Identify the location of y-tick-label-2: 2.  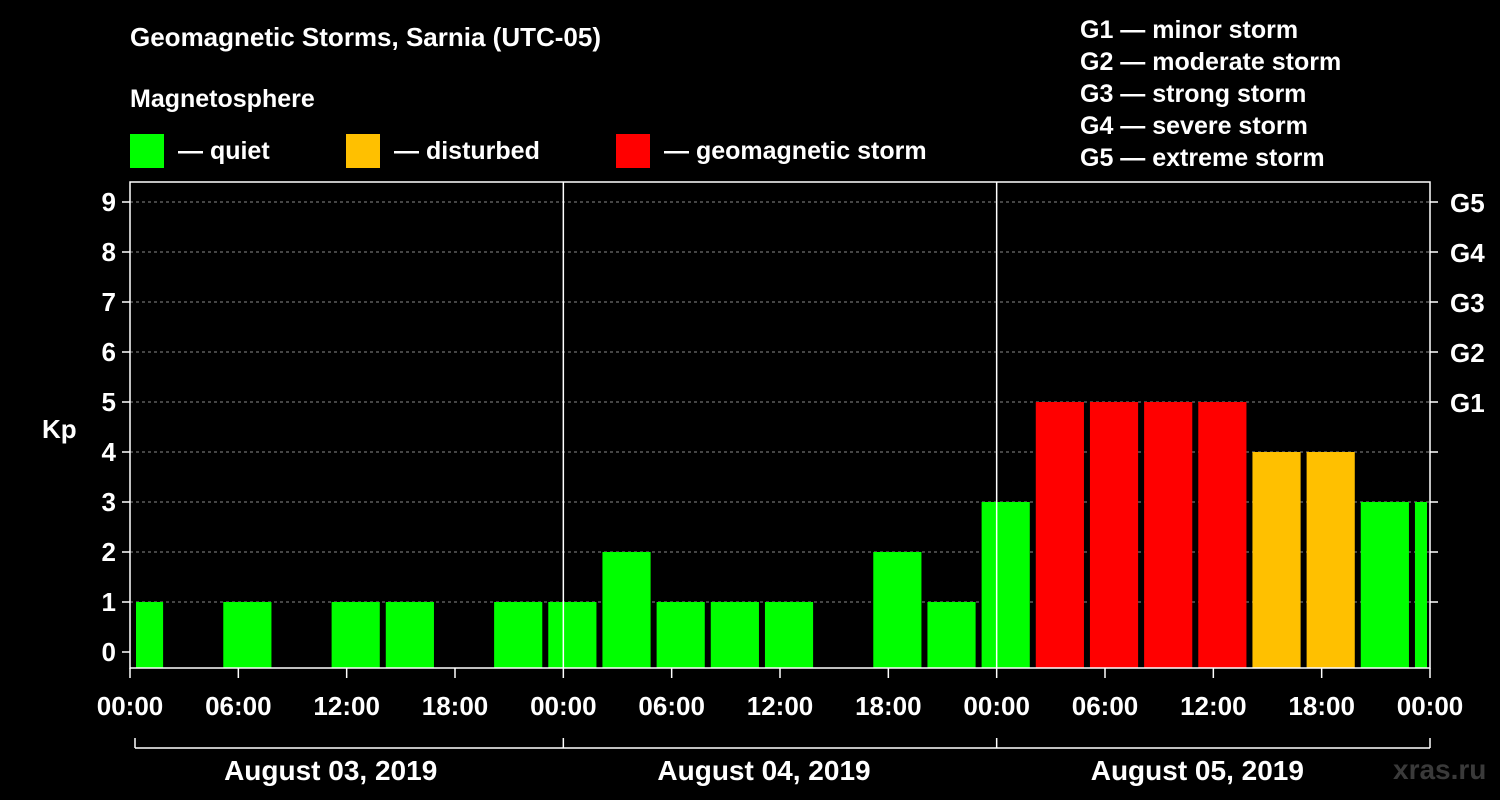
(109, 552).